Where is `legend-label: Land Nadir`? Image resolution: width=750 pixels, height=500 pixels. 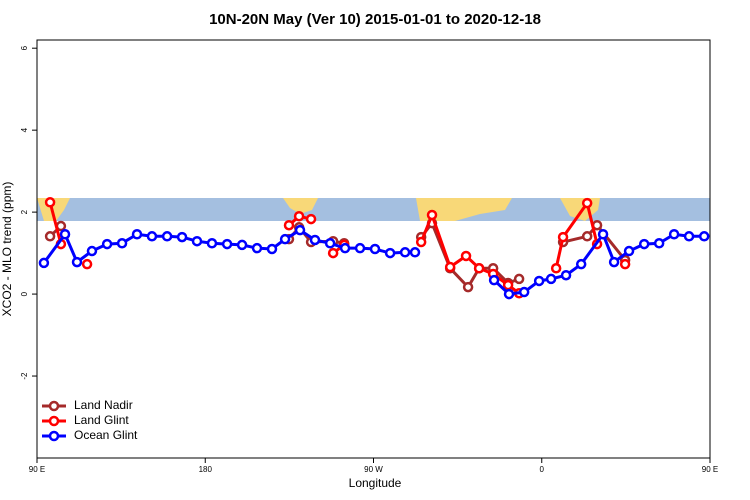
legend-label: Land Nadir is located at coordinates (103, 405).